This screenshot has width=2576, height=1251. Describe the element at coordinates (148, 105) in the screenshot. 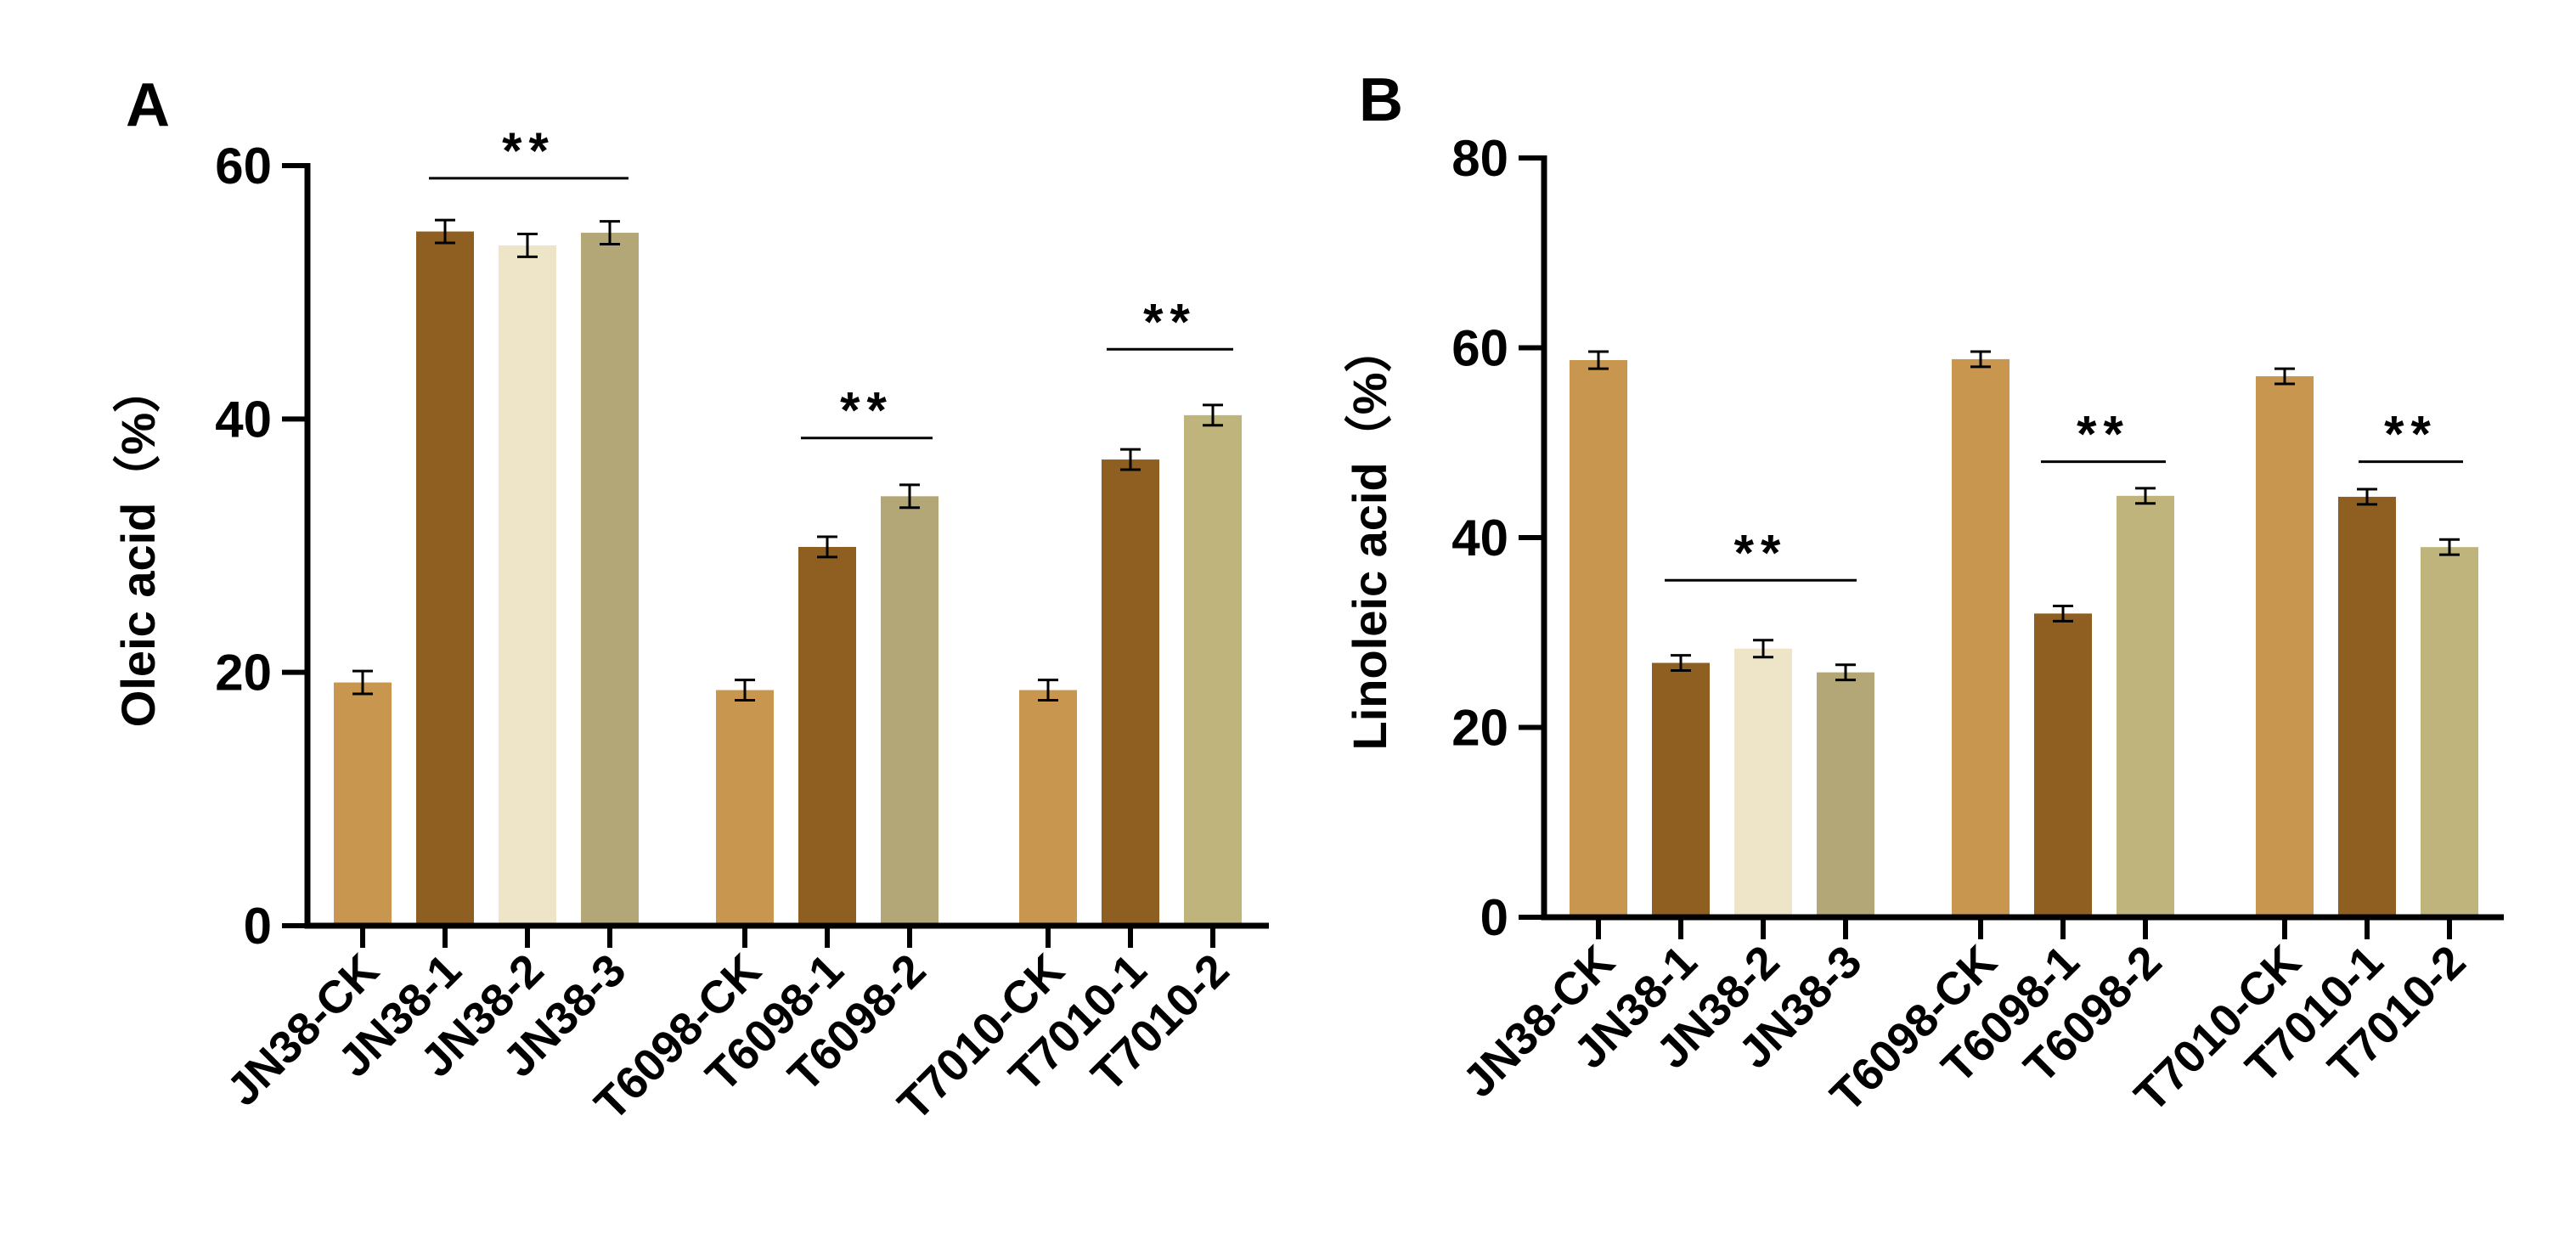

I see `panel-a-letter: A` at that location.